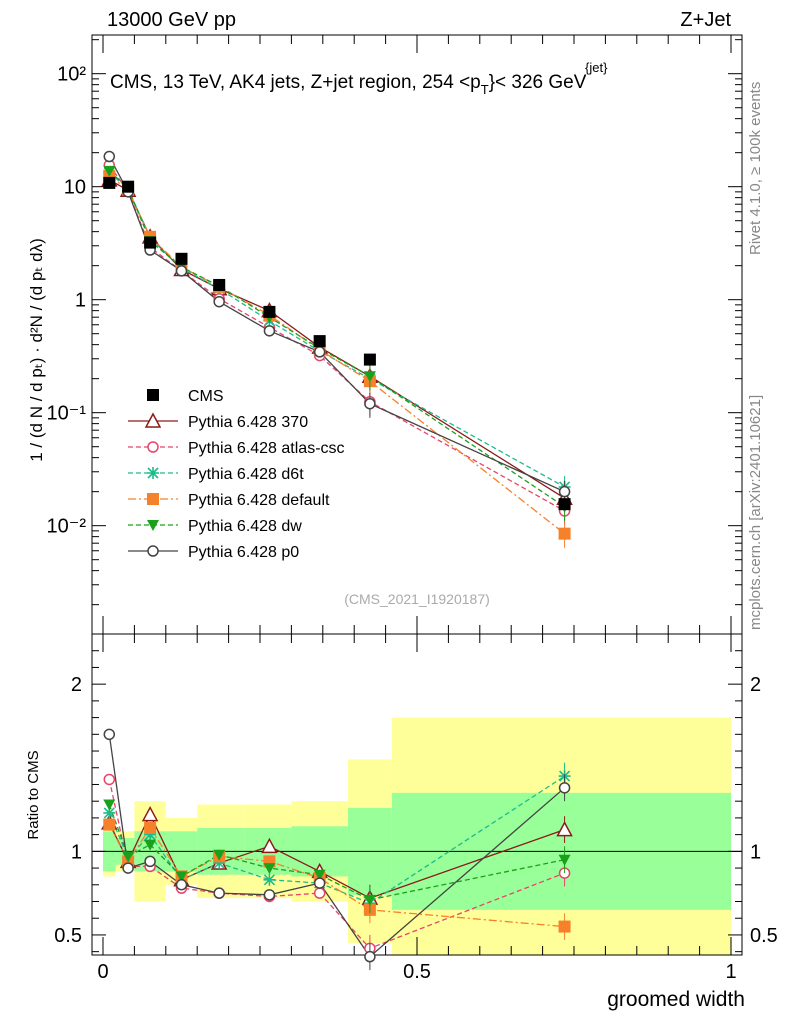 This screenshot has width=786, height=1024. I want to click on title-sup: {jet}, so click(596, 67).